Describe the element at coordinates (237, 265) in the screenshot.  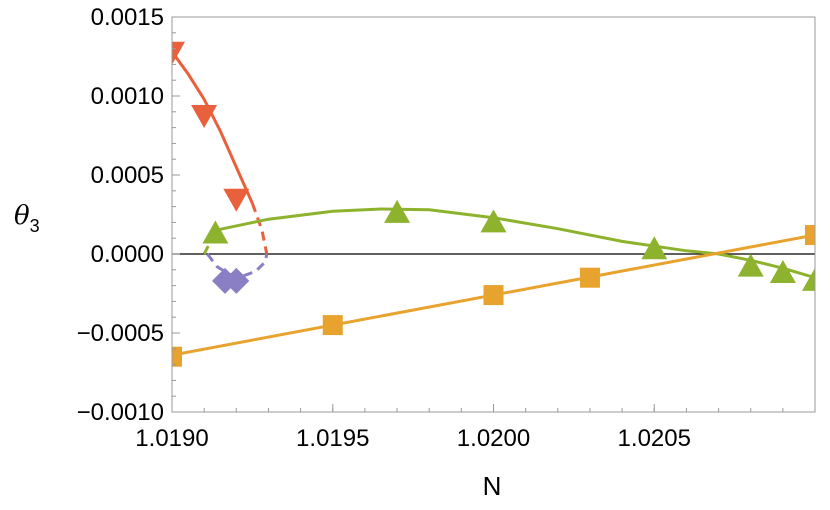
I see `series-1-dashed-line` at that location.